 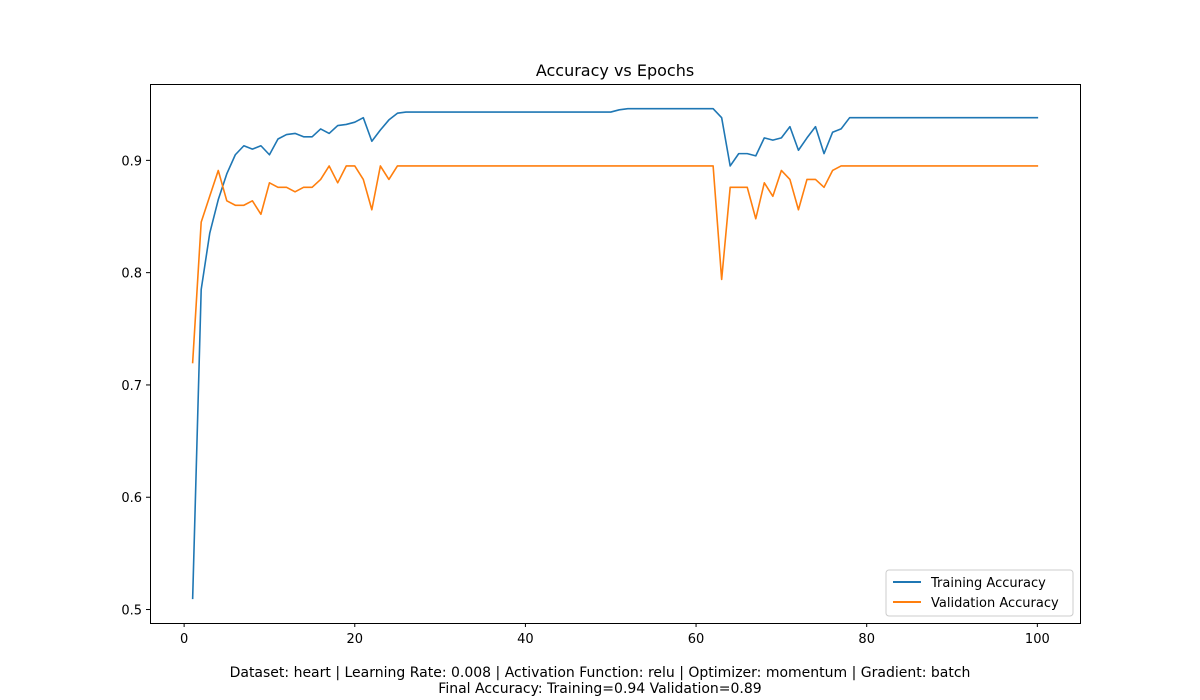 What do you see at coordinates (131, 498) in the screenshot?
I see `y-tick-label: 0.6` at bounding box center [131, 498].